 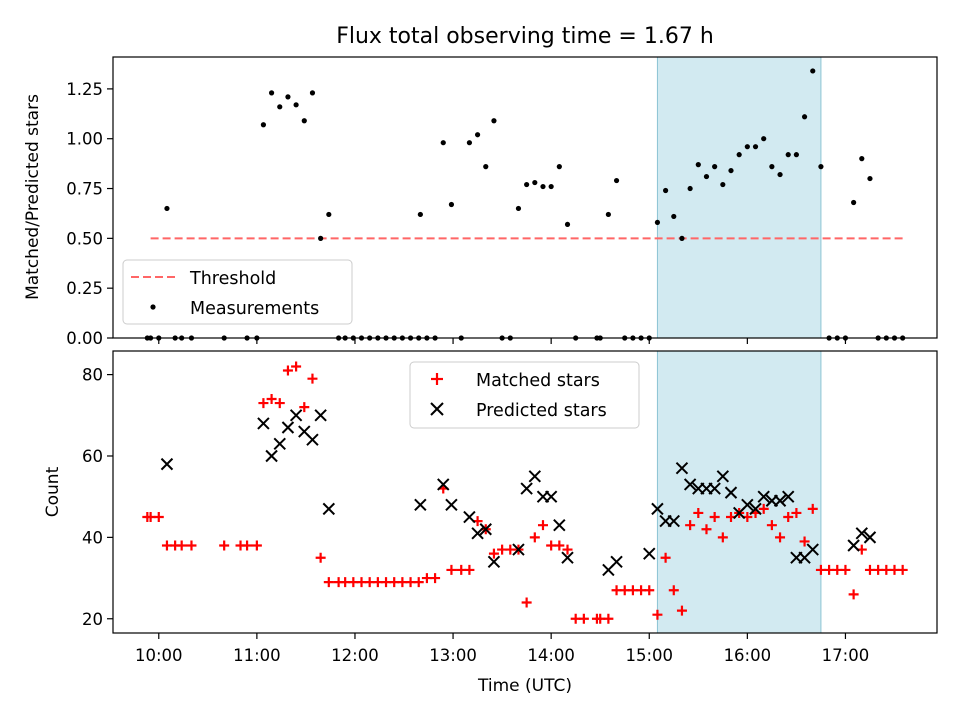 I want to click on top-highlight-span, so click(x=739, y=197).